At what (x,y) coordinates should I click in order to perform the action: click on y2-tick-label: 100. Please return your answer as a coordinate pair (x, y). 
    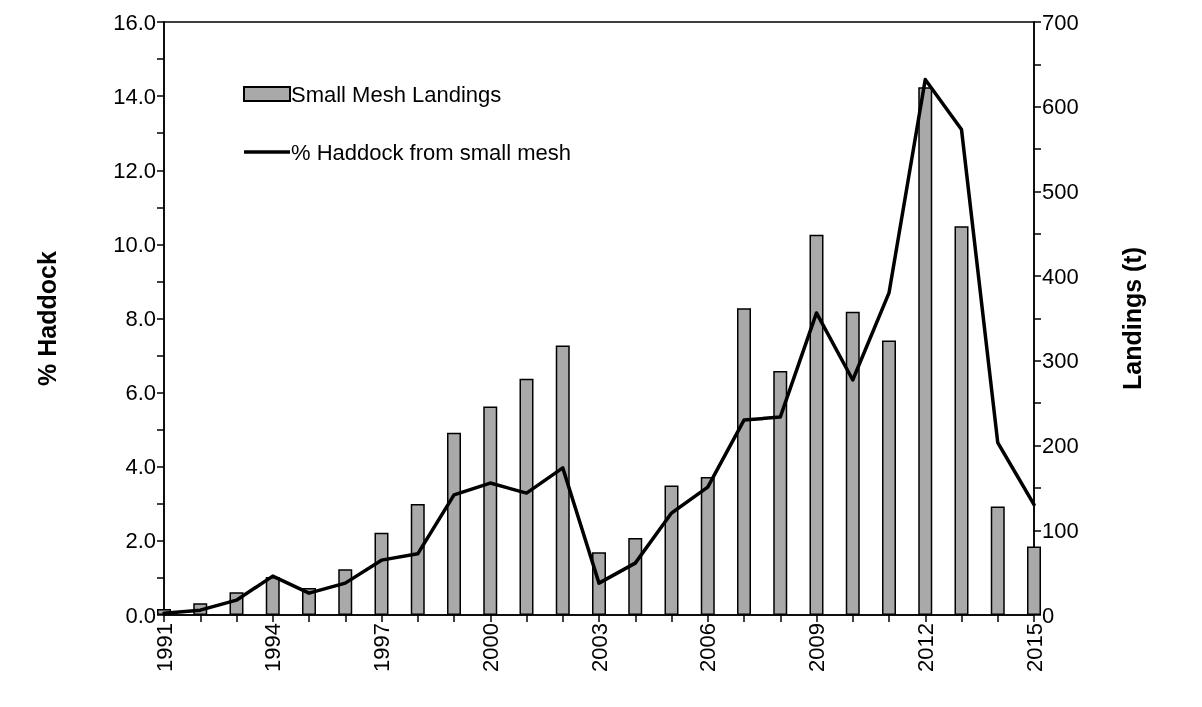
    Looking at the image, I should click on (1060, 530).